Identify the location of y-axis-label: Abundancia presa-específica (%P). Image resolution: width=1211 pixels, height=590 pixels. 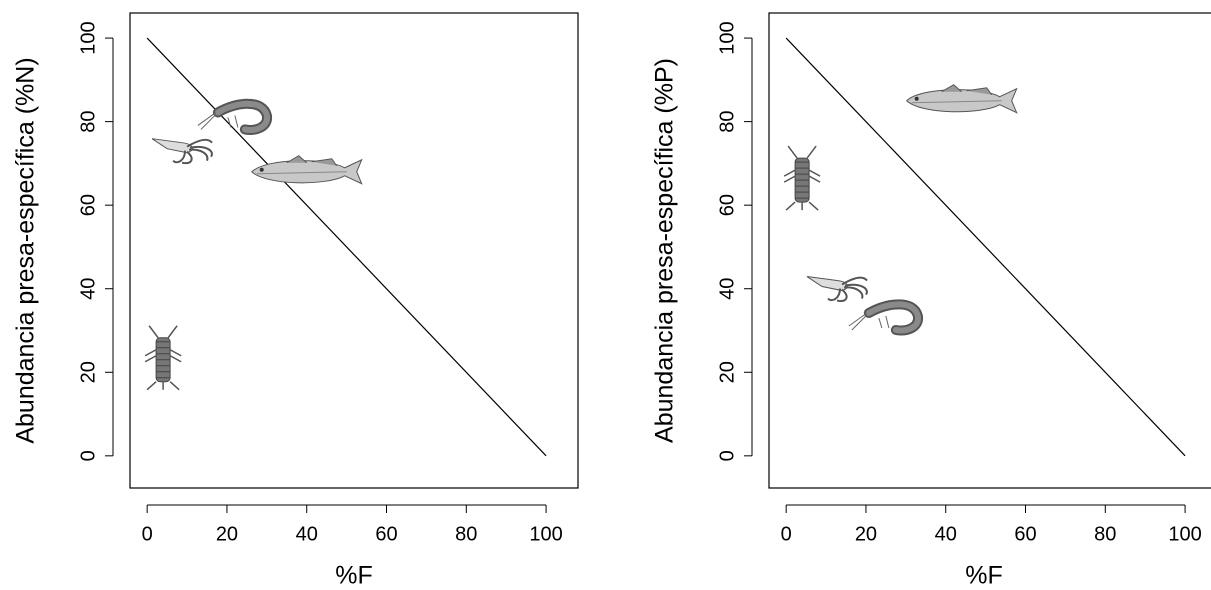
(665, 250).